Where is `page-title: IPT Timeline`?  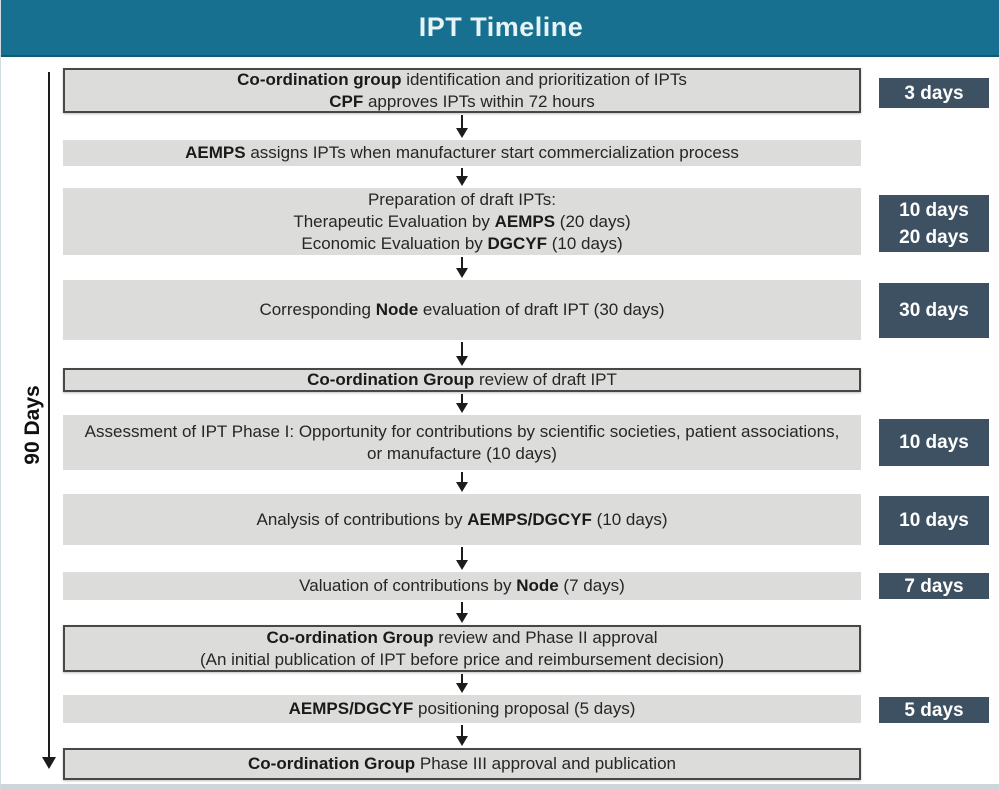 page-title: IPT Timeline is located at coordinates (501, 27).